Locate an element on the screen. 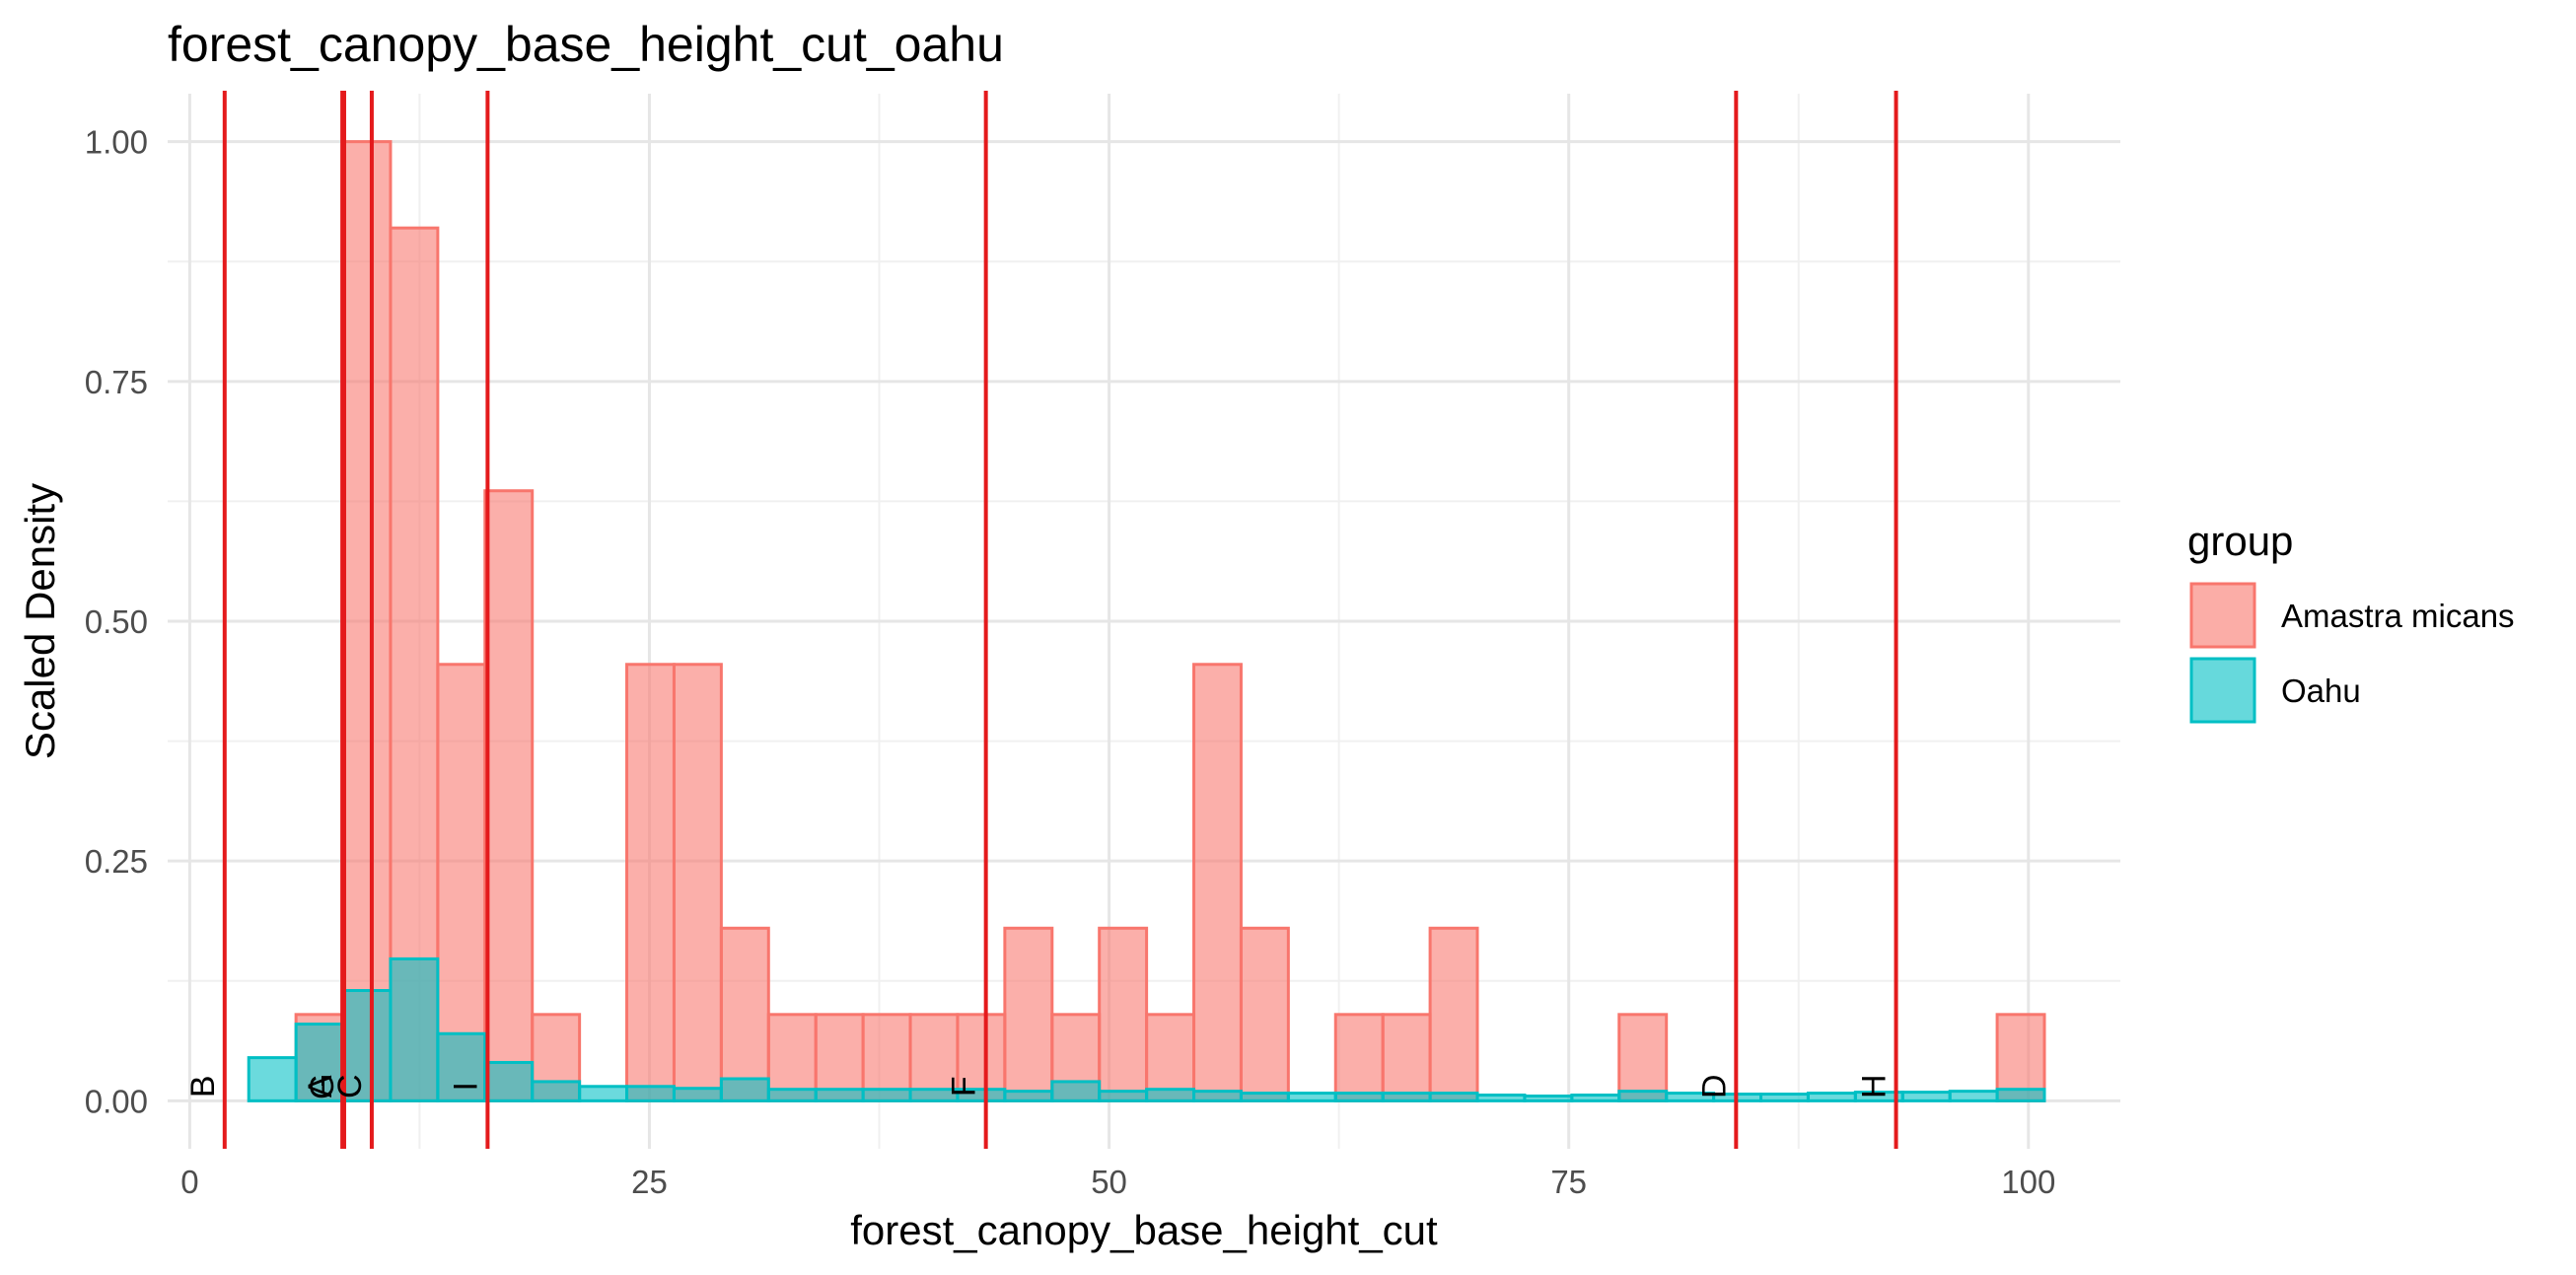  reference-line-label-d: D is located at coordinates (1714, 1086).